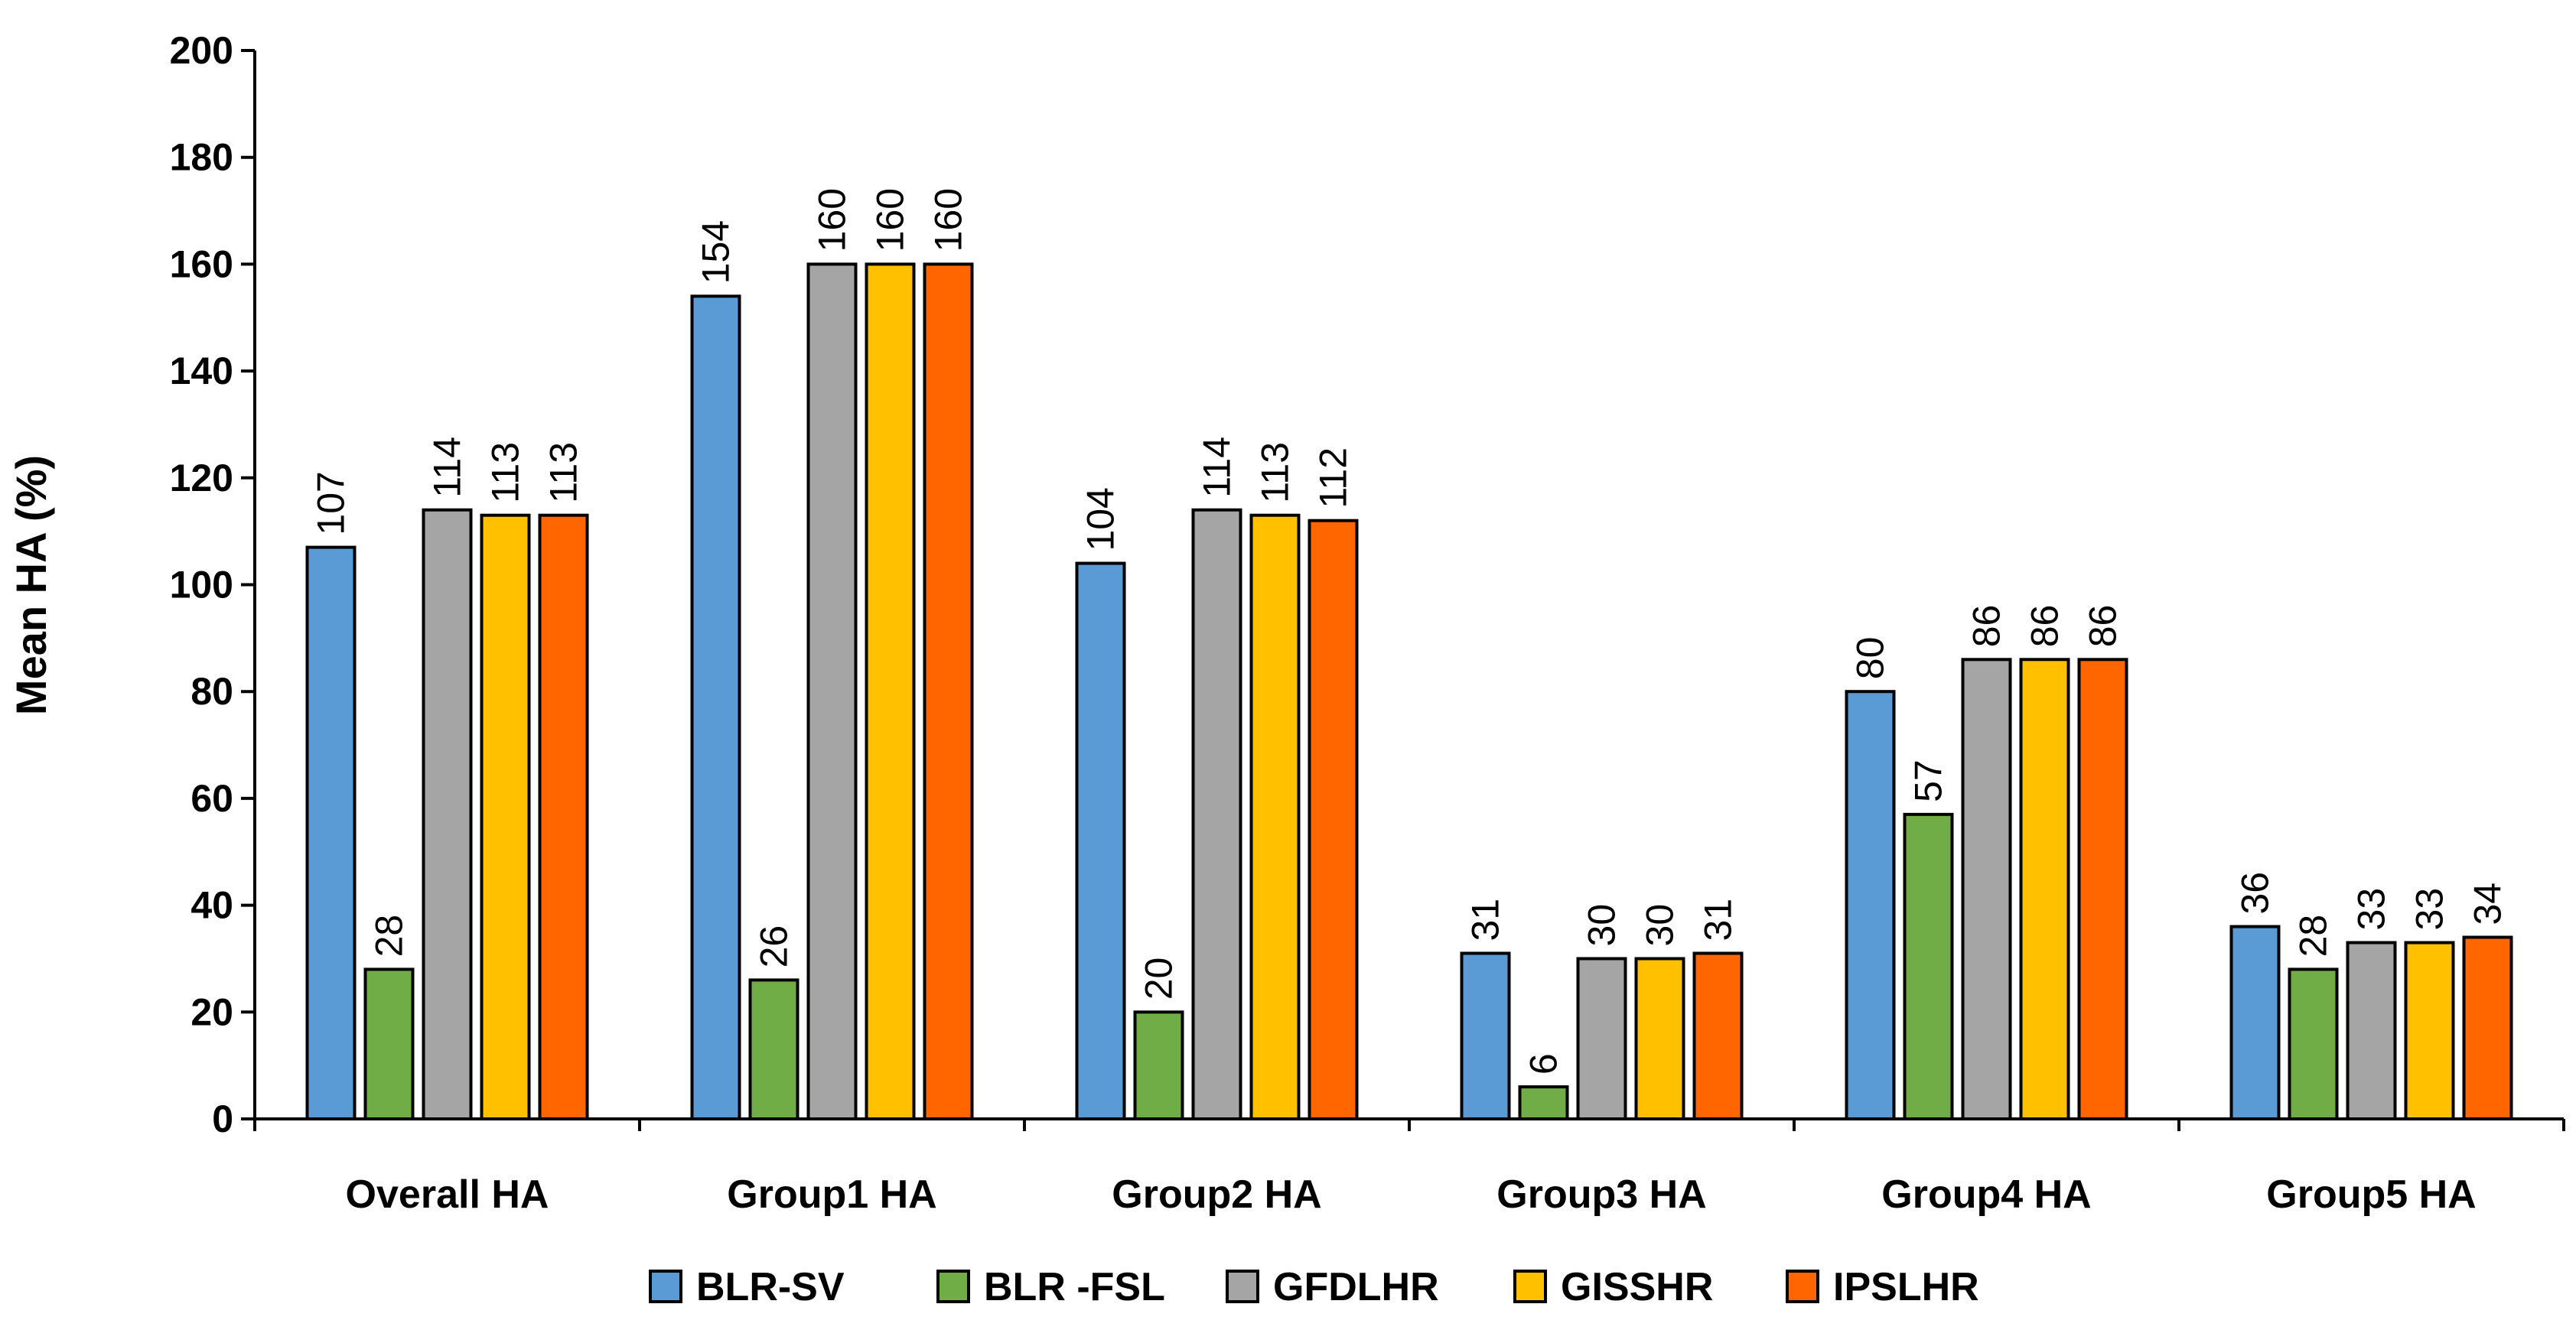 This screenshot has width=2576, height=1343. I want to click on y-axis-label: Mean HA (%), so click(31, 585).